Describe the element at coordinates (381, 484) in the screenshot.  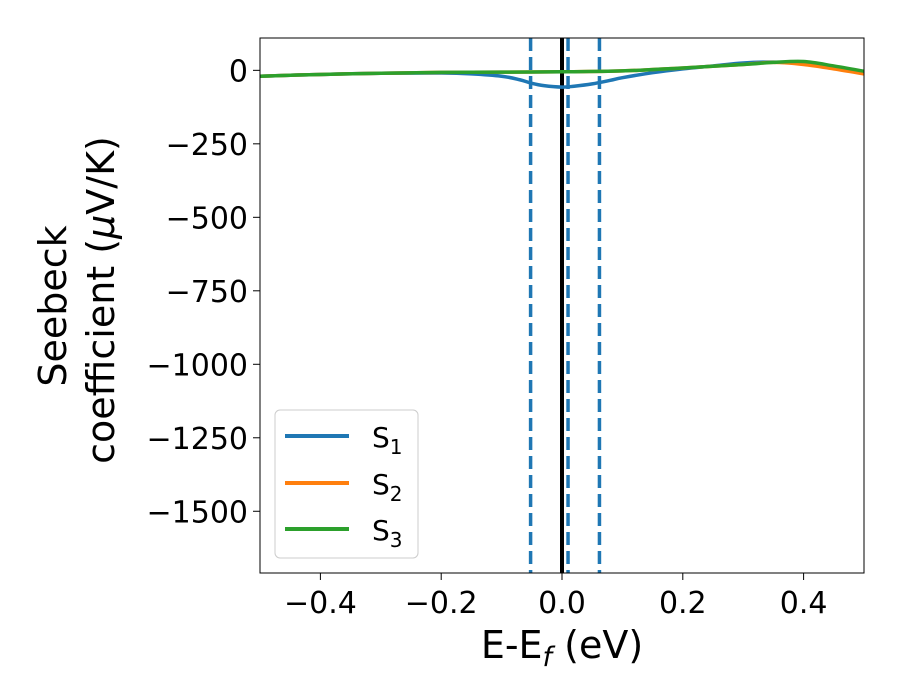
I see `legend-label-s2-base: S` at that location.